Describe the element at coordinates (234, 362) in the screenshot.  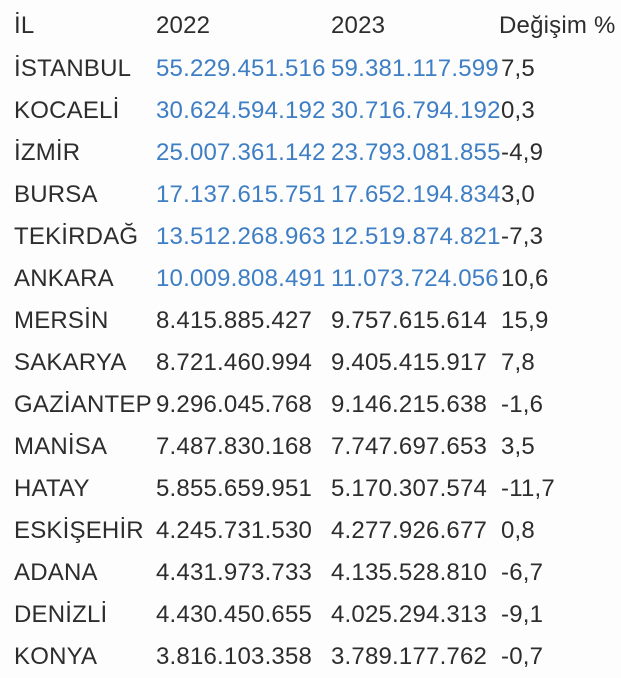
I see `value-2022: 8.721.460.994` at that location.